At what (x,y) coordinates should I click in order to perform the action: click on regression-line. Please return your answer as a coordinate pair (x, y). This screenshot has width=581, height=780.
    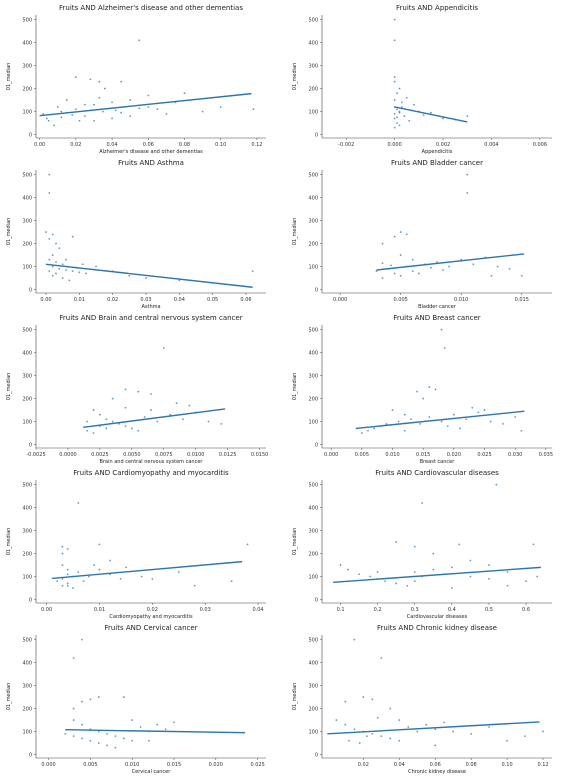
    Looking at the image, I should click on (440, 420).